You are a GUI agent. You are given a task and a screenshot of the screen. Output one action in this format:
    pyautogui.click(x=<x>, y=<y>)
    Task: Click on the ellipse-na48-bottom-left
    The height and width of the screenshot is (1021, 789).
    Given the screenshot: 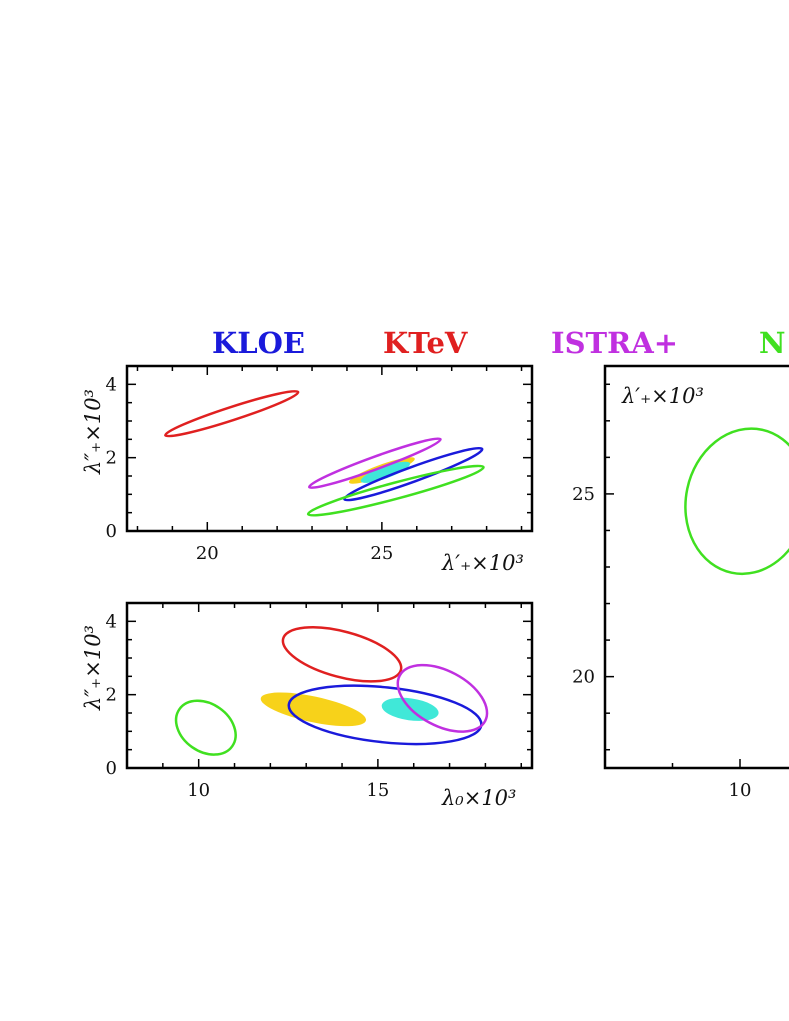 What is the action you would take?
    pyautogui.click(x=205, y=727)
    